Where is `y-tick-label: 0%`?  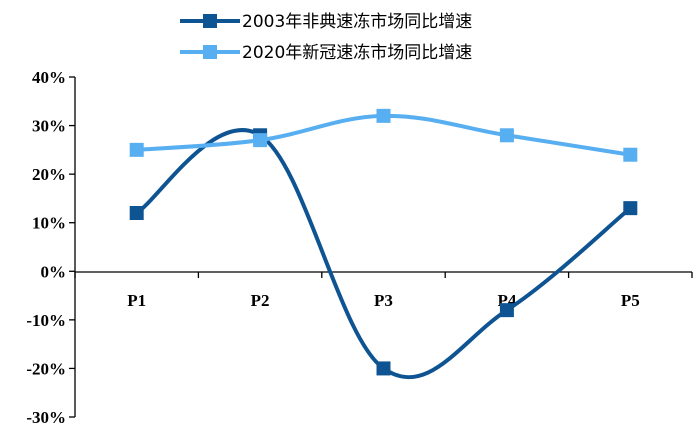 y-tick-label: 0% is located at coordinates (54, 271).